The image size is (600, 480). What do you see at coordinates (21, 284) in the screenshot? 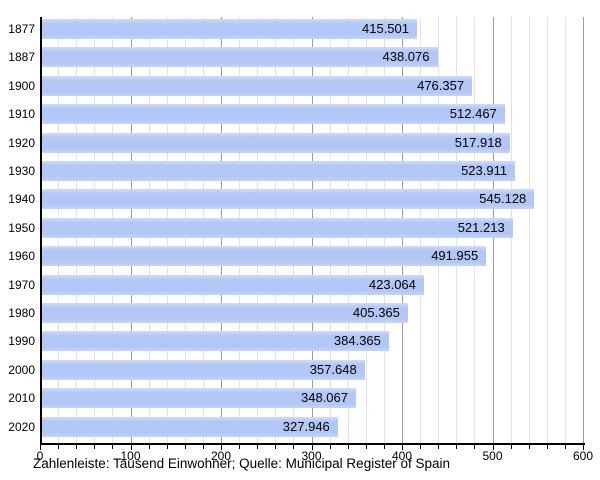
I see `y-tick-label-1970: 1970` at bounding box center [21, 284].